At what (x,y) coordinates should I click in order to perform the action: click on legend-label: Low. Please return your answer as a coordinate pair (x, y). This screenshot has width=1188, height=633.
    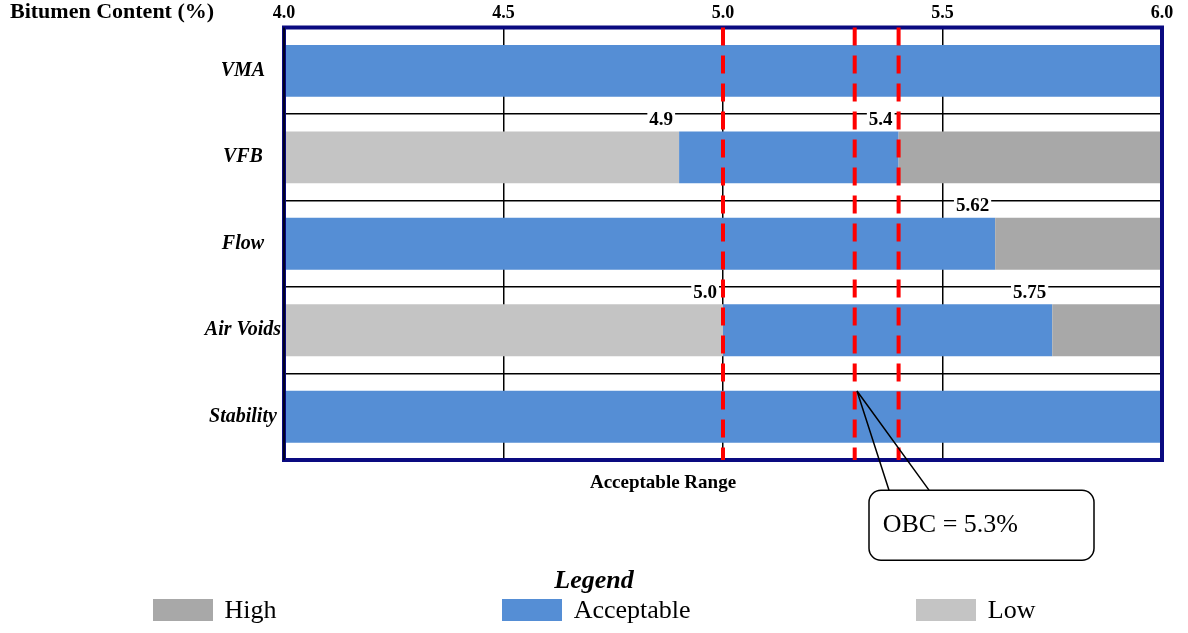
    Looking at the image, I should click on (1011, 610).